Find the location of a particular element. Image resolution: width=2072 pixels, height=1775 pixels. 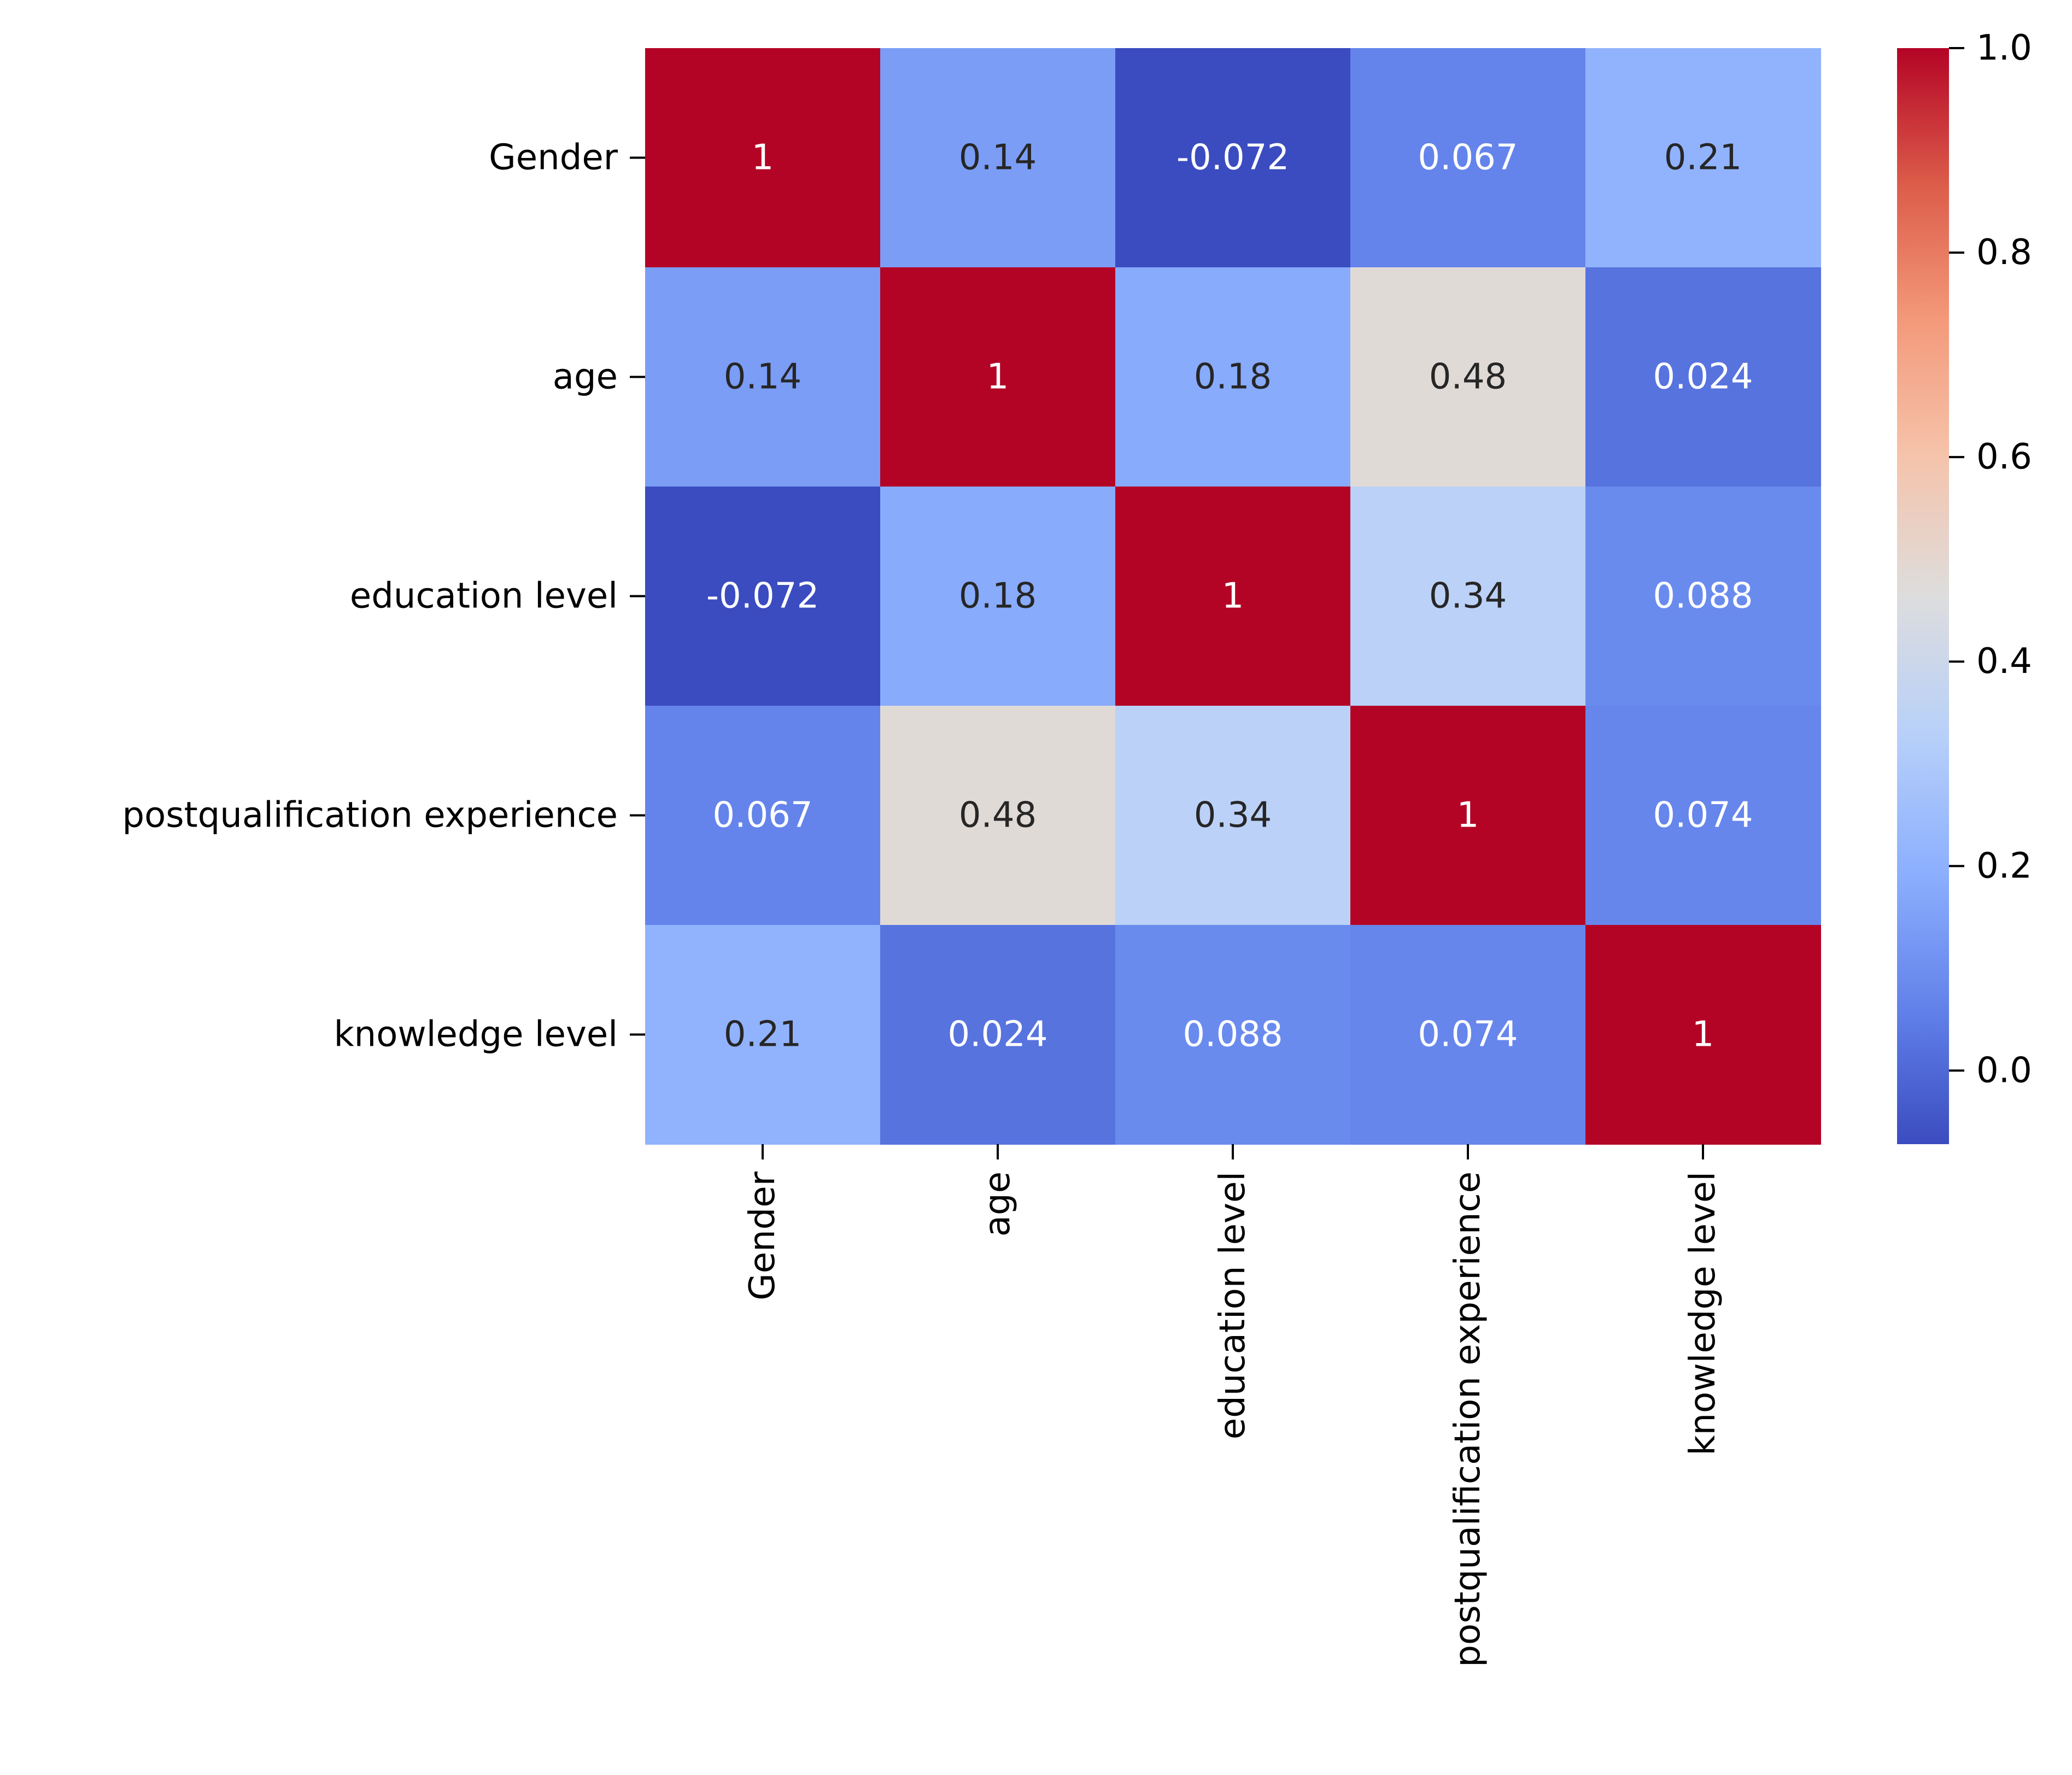

heatmap-cell-r2-c1 is located at coordinates (998, 596).